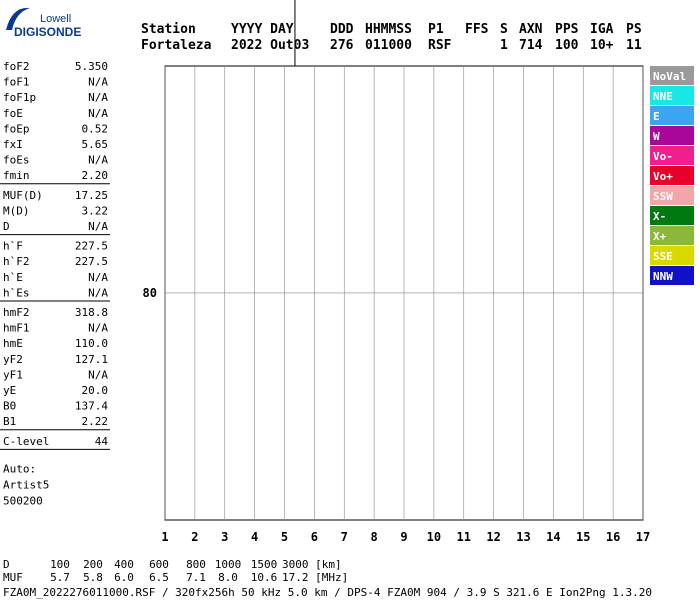 The height and width of the screenshot is (600, 700). What do you see at coordinates (196, 564) in the screenshot?
I see `footer-d-value: 800` at bounding box center [196, 564].